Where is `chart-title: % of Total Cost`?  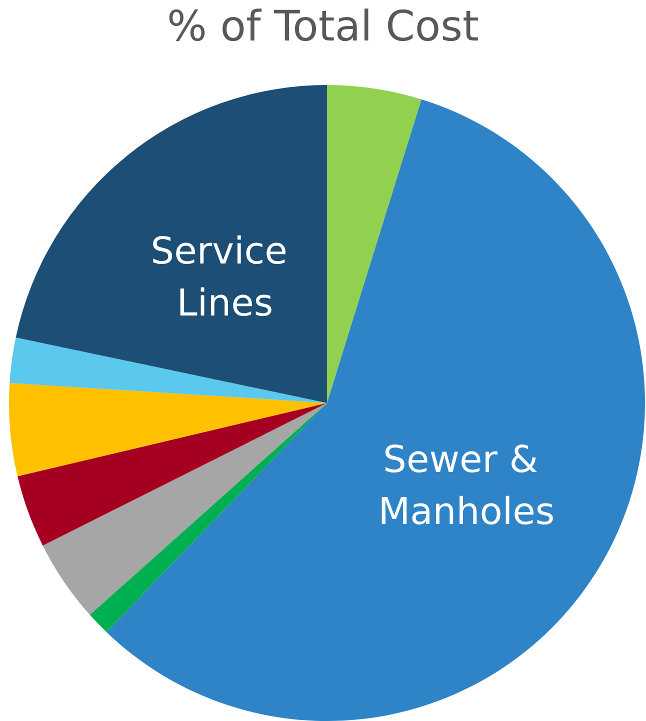
chart-title: % of Total Cost is located at coordinates (323, 26).